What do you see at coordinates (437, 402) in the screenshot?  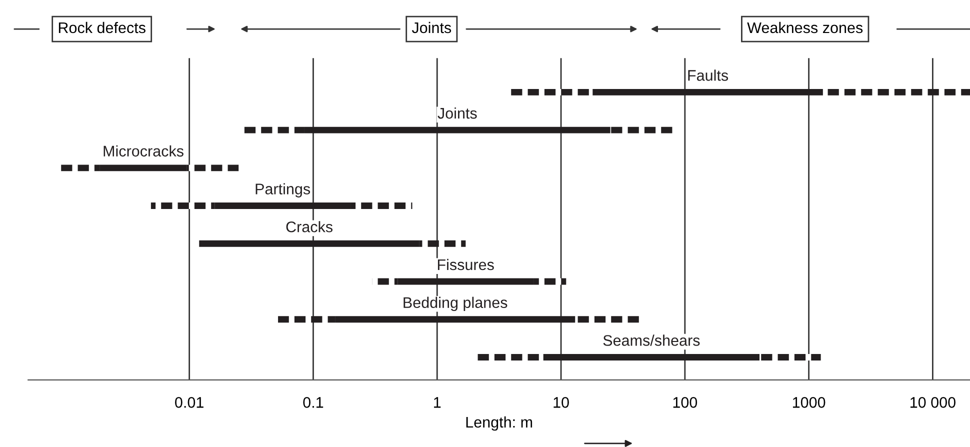 I see `x-tick-label: 1` at bounding box center [437, 402].